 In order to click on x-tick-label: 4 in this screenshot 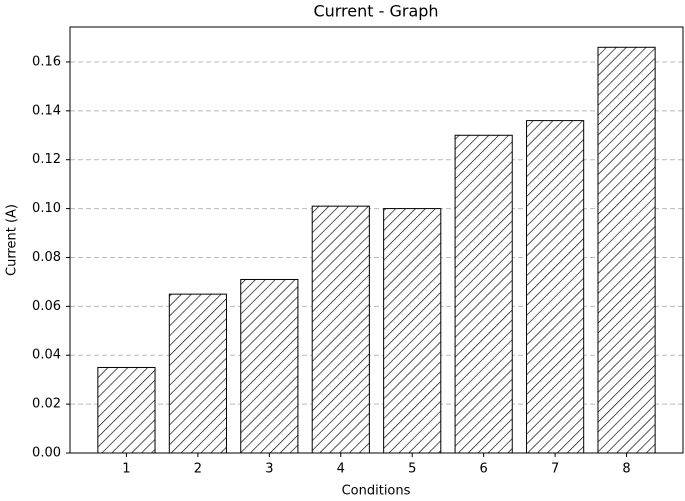, I will do `click(341, 469)`.